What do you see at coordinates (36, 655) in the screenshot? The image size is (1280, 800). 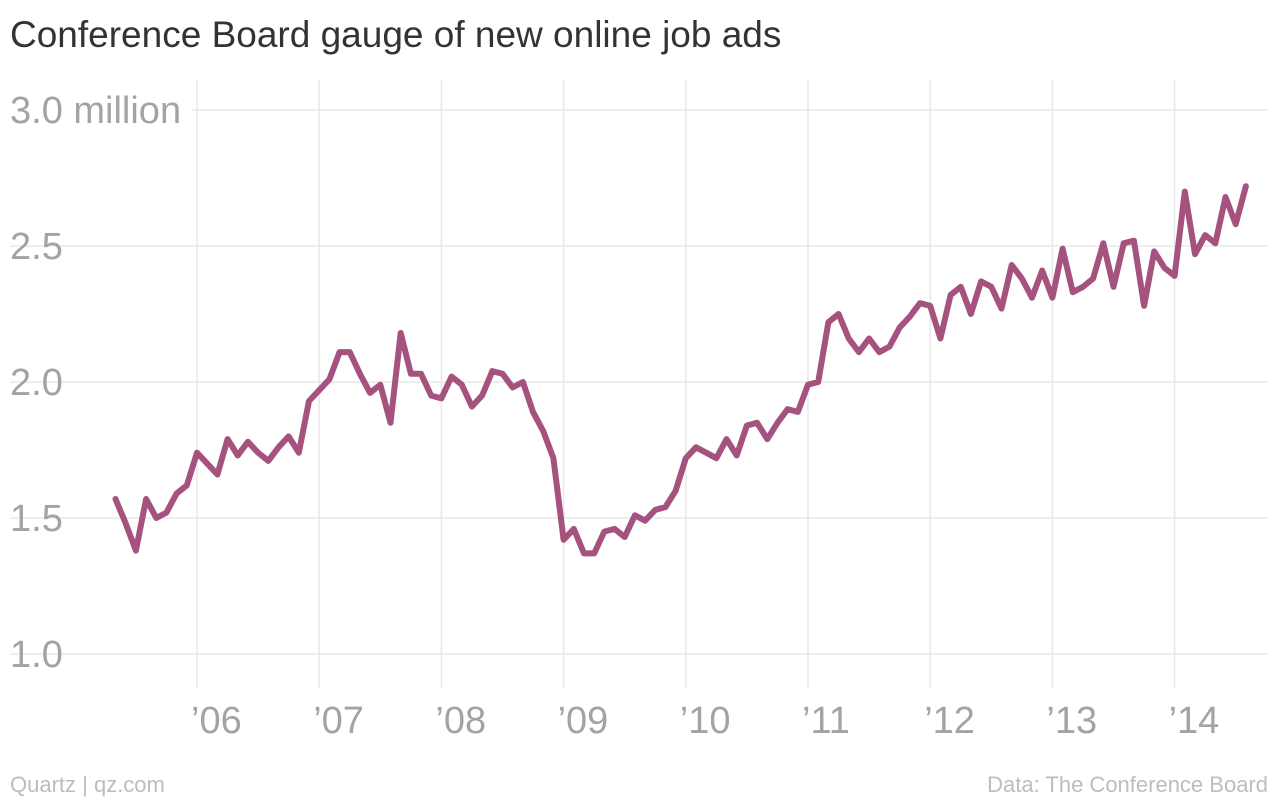 I see `y-tick-label: 1.0` at bounding box center [36, 655].